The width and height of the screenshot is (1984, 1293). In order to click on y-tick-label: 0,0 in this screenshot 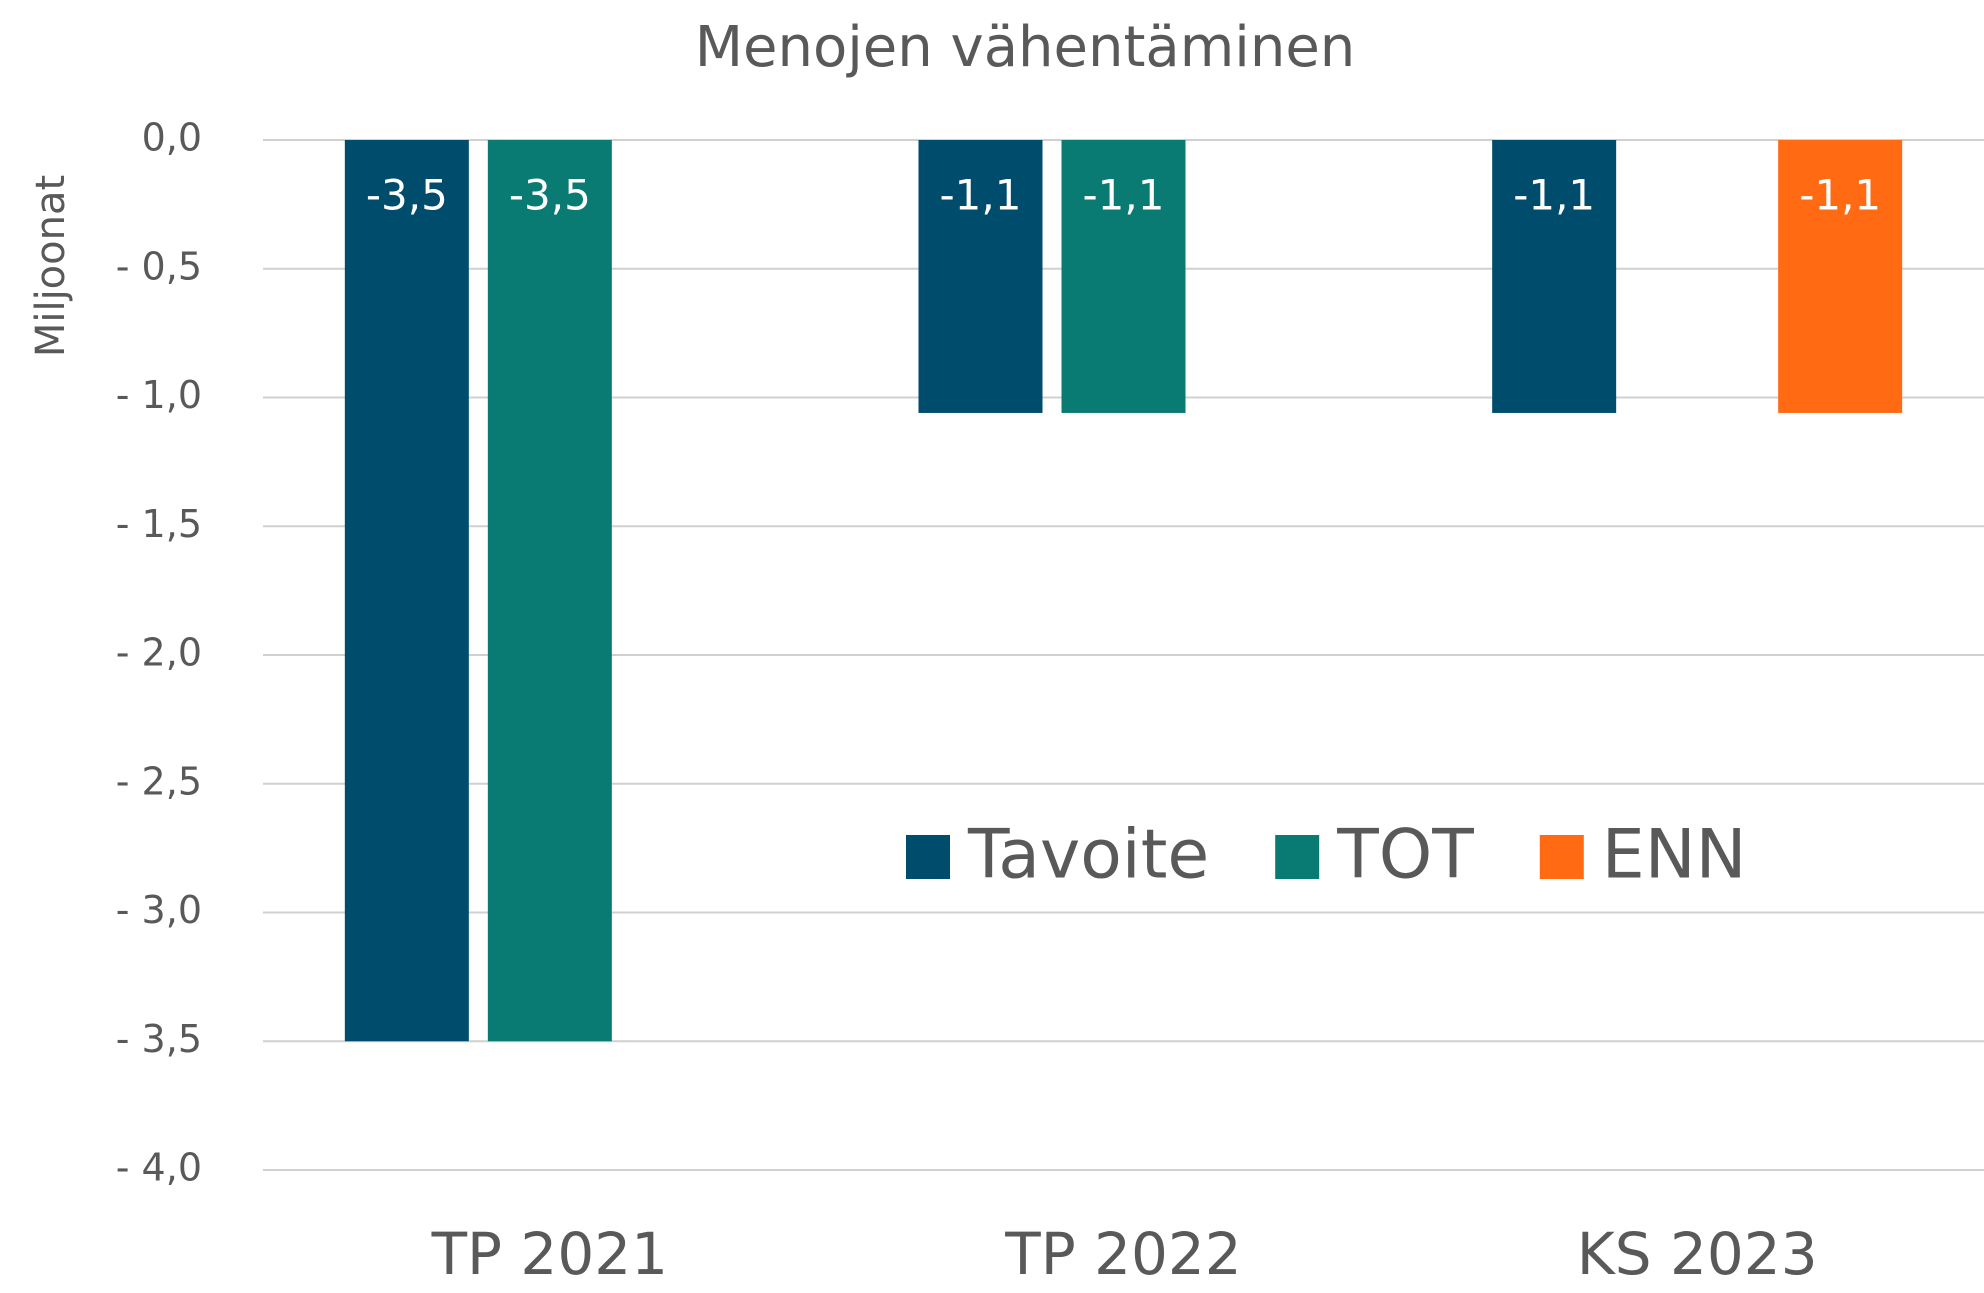, I will do `click(172, 138)`.